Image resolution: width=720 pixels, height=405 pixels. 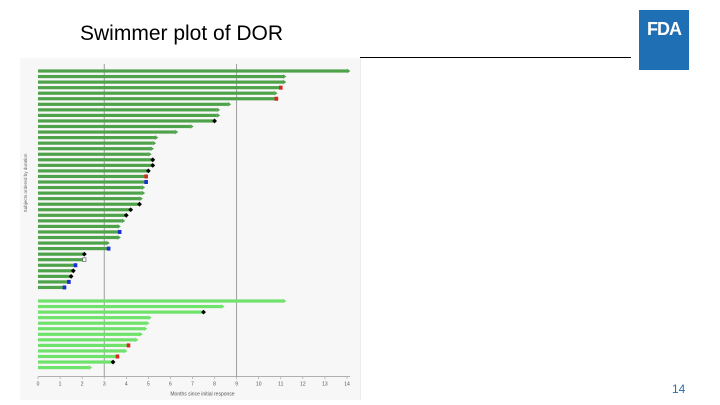 I want to click on page-number: 14, so click(x=679, y=389).